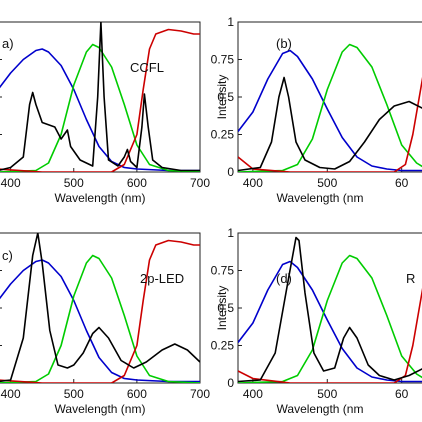  I want to click on panel-annotation: R, so click(410, 278).